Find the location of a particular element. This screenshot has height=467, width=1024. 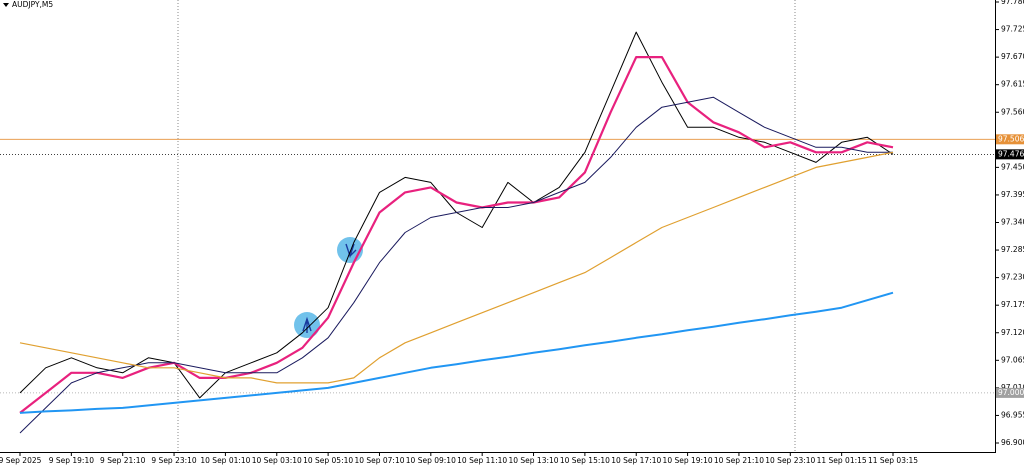

x-tick-label: 11 Sep 03:15 is located at coordinates (893, 460).